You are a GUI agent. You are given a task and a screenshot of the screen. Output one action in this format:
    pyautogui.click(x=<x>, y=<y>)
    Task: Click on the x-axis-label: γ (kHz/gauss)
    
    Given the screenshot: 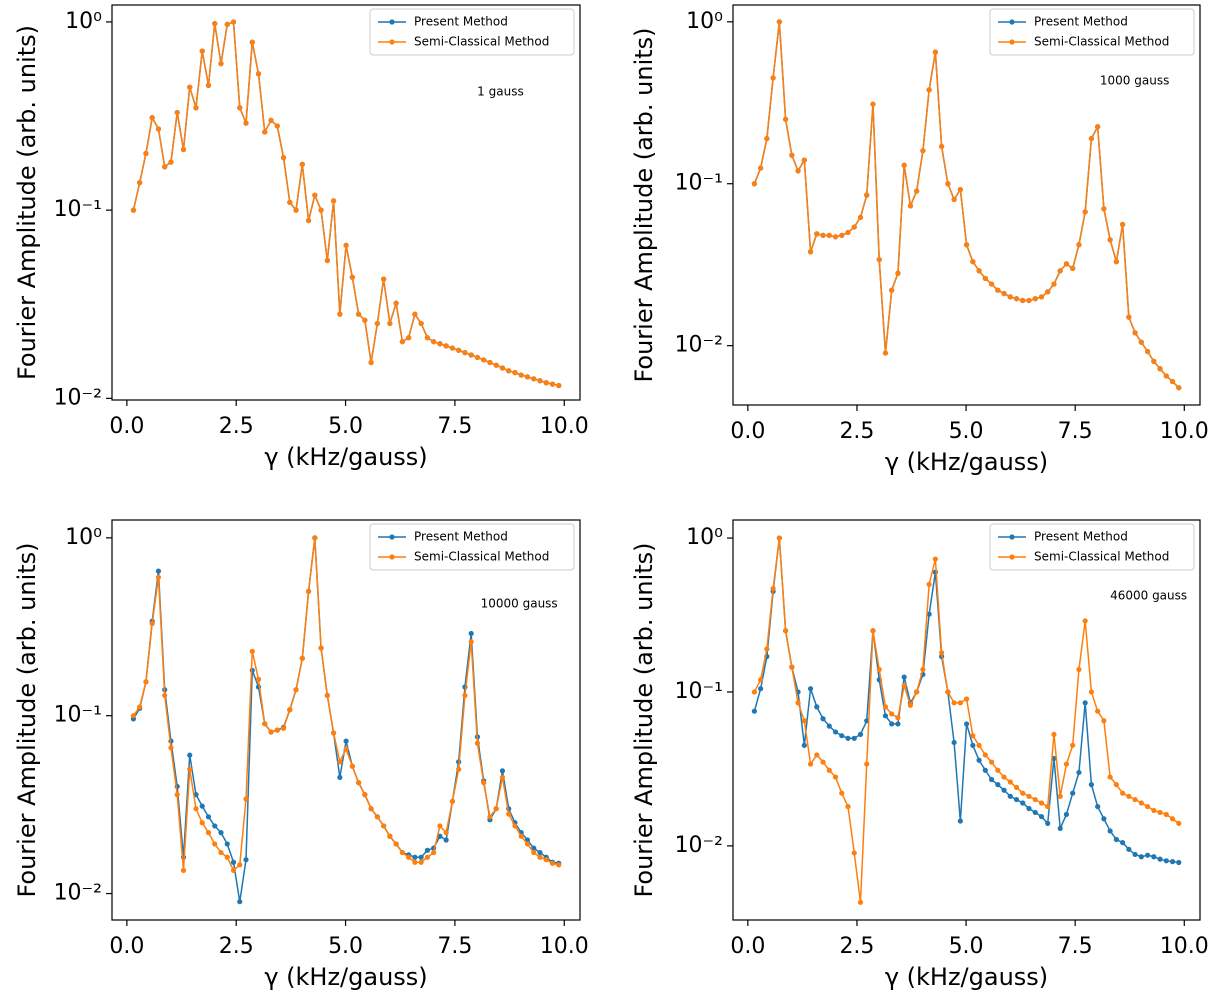 What is the action you would take?
    pyautogui.click(x=966, y=977)
    